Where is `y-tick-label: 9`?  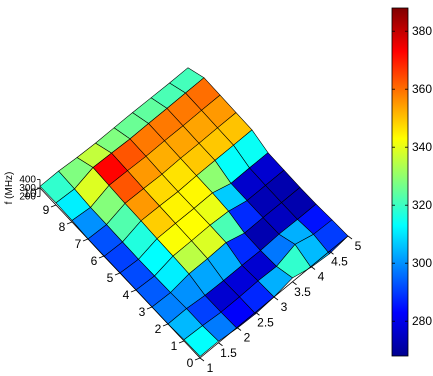
y-tick-label: 9 is located at coordinates (46, 210).